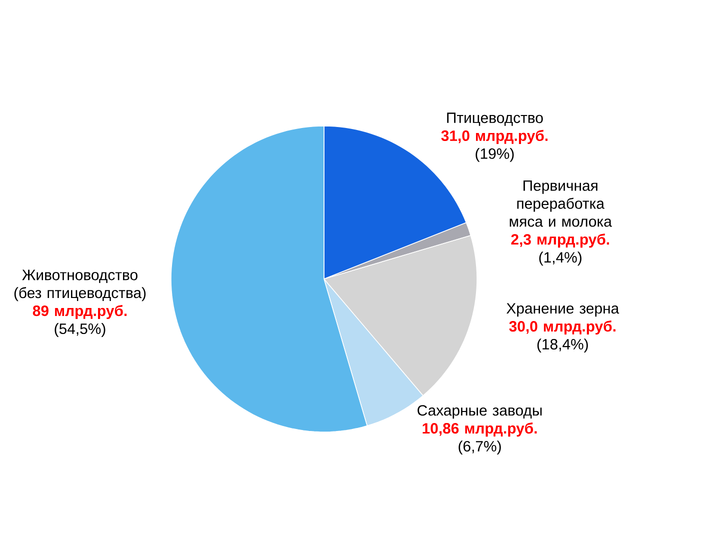 The width and height of the screenshot is (720, 540). I want to click on slice-label: Животноводство (без птицеводства), so click(80, 286).